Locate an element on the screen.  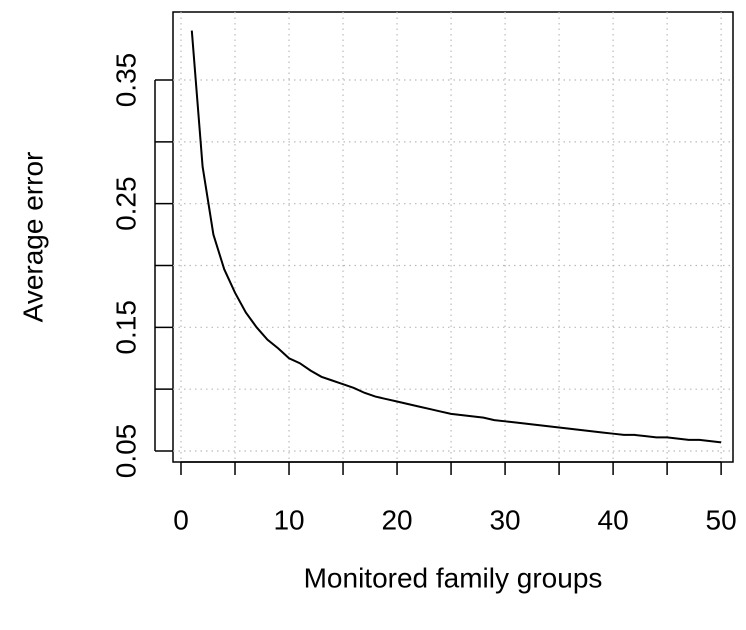
x-tick-label: 20 is located at coordinates (396, 519).